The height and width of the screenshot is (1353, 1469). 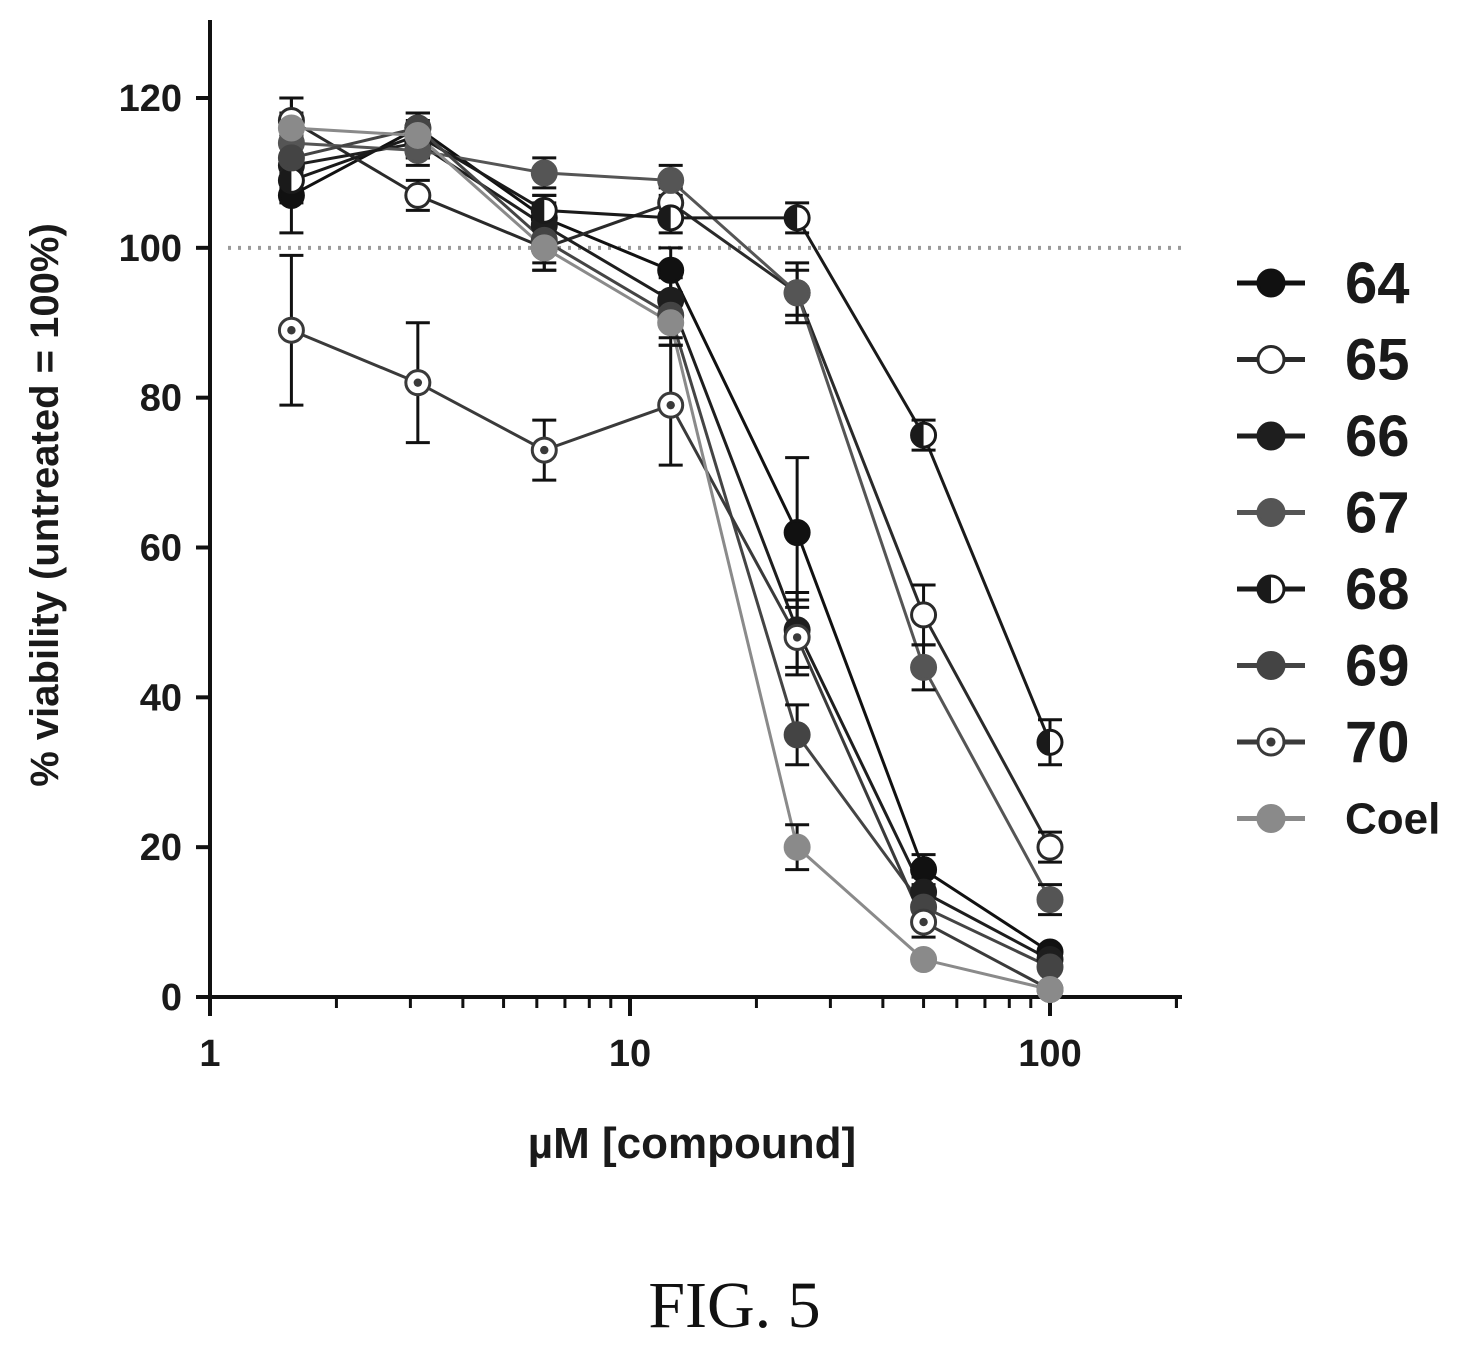 I want to click on y-ticks: 0 20 40 60 80 100 120, so click(x=164, y=548).